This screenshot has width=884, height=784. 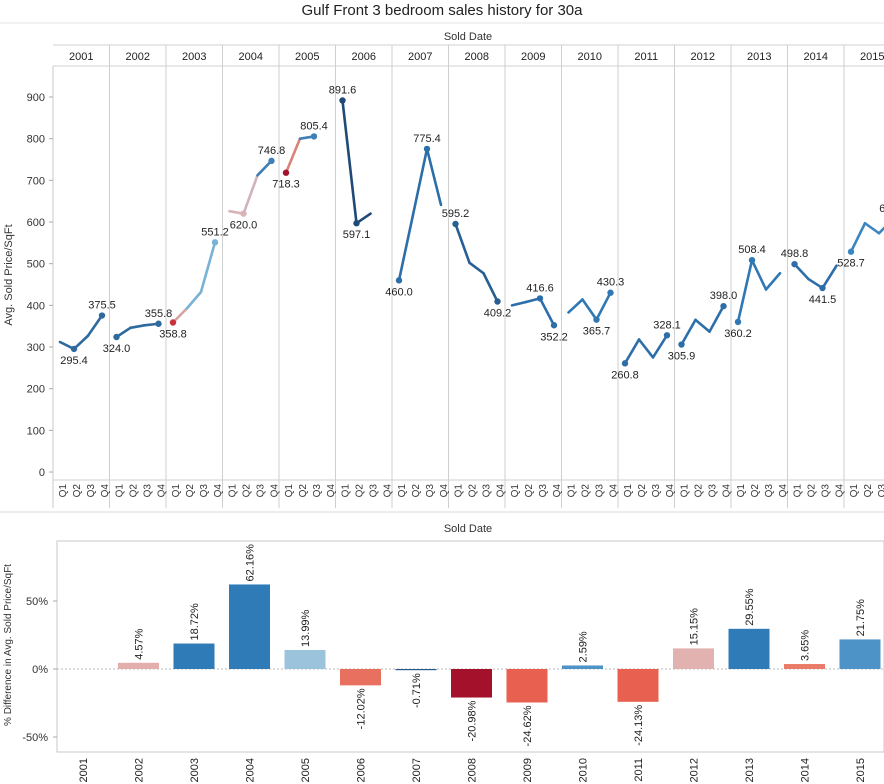 I want to click on line-y-tick-label: 500, so click(x=36, y=265).